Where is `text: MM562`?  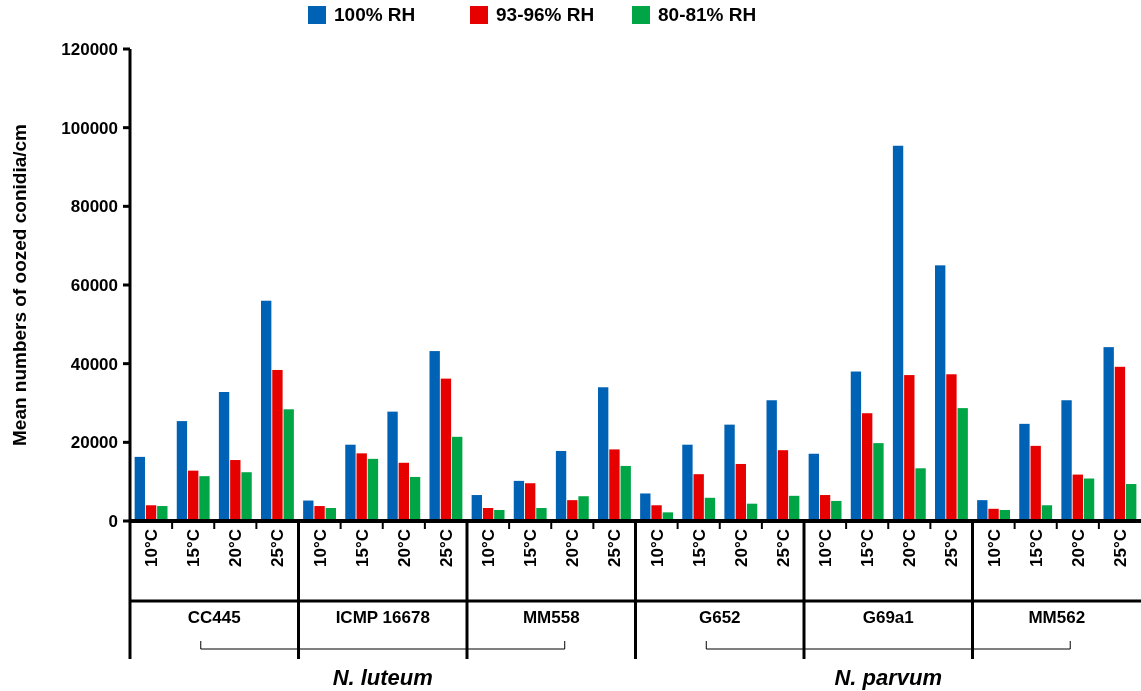 text: MM562 is located at coordinates (1057, 617).